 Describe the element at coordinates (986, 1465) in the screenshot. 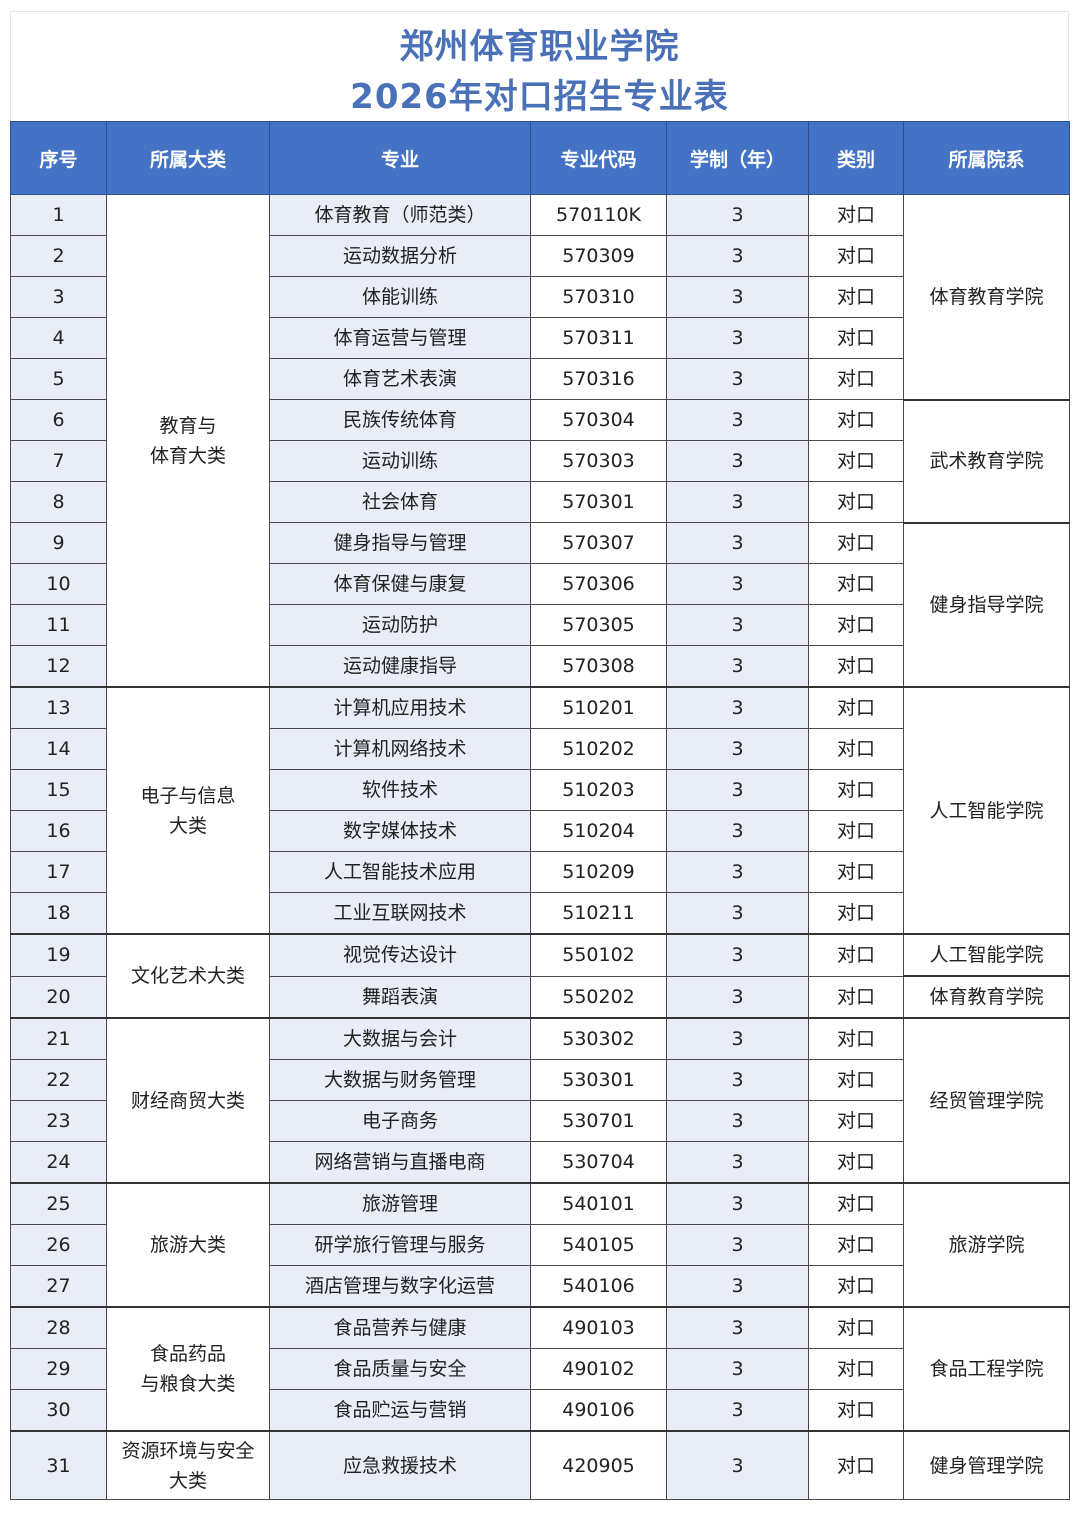

I see `cell-college: 健身管理学院` at that location.